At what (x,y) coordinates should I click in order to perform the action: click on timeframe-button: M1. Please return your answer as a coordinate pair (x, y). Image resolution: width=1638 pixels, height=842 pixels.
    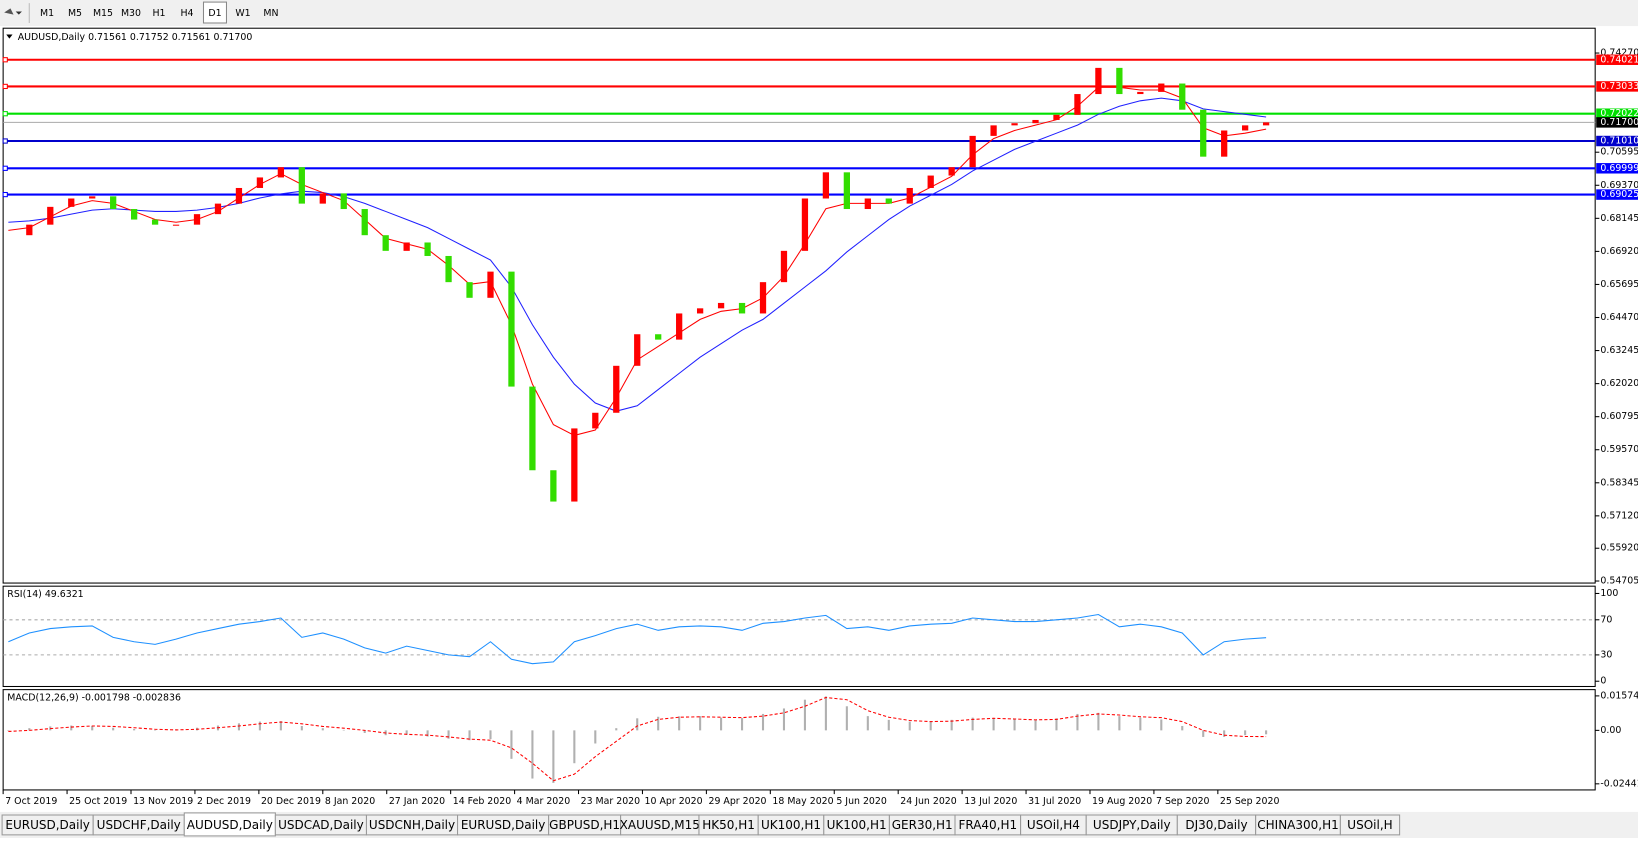
    Looking at the image, I should click on (47, 13).